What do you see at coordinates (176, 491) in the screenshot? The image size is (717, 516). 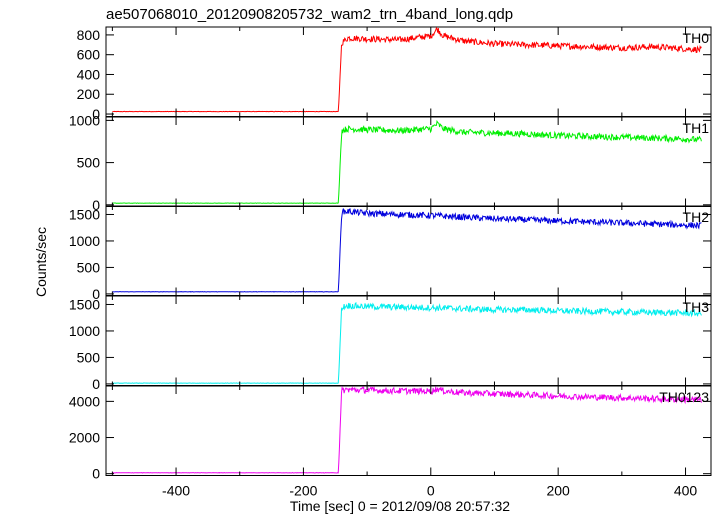 I see `x-tick-label: -400` at bounding box center [176, 491].